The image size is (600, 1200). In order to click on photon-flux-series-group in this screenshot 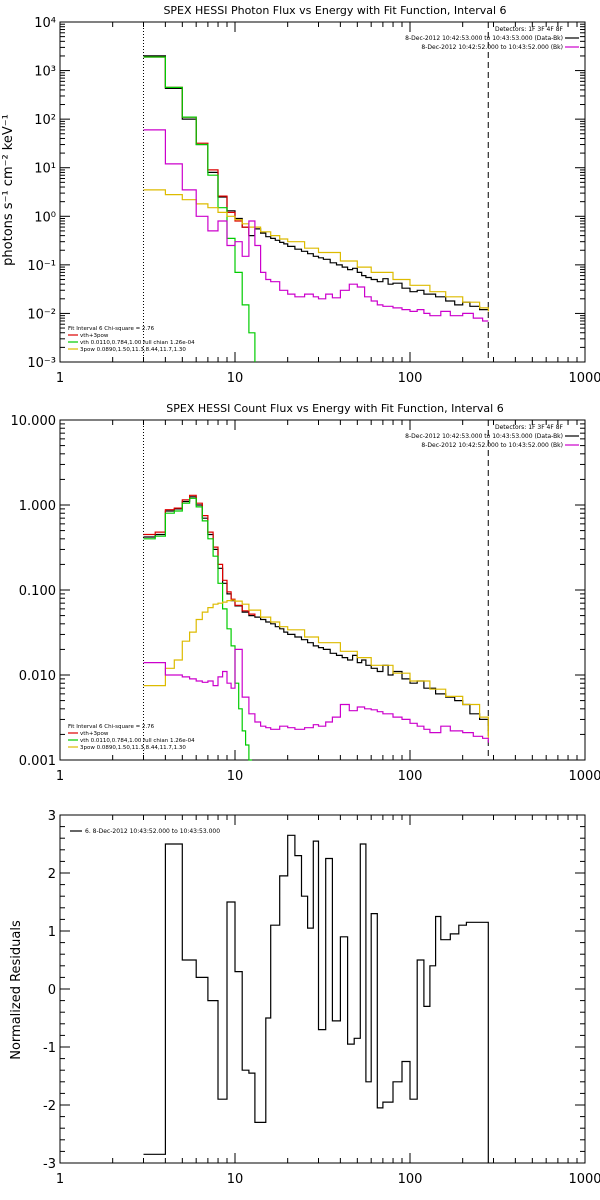, I will do `click(316, 208)`.